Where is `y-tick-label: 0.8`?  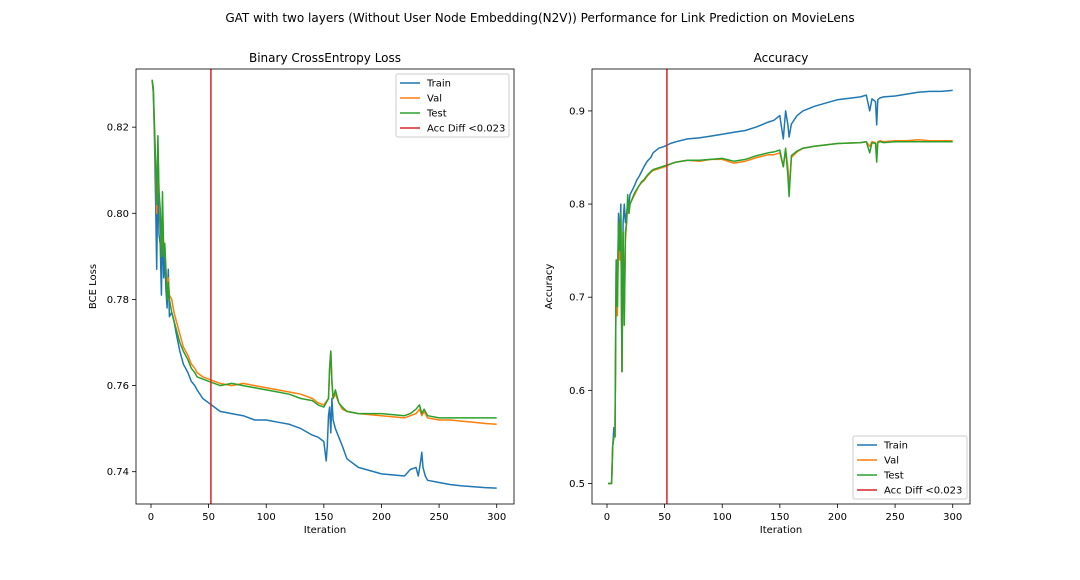 y-tick-label: 0.8 is located at coordinates (577, 205).